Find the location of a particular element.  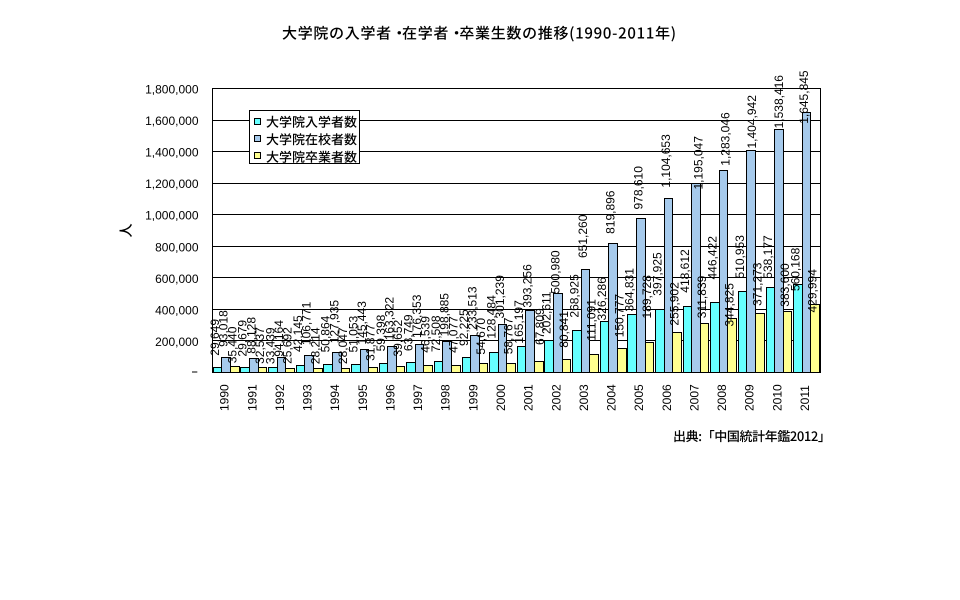

svg-text: 397,925 is located at coordinates (658, 274).